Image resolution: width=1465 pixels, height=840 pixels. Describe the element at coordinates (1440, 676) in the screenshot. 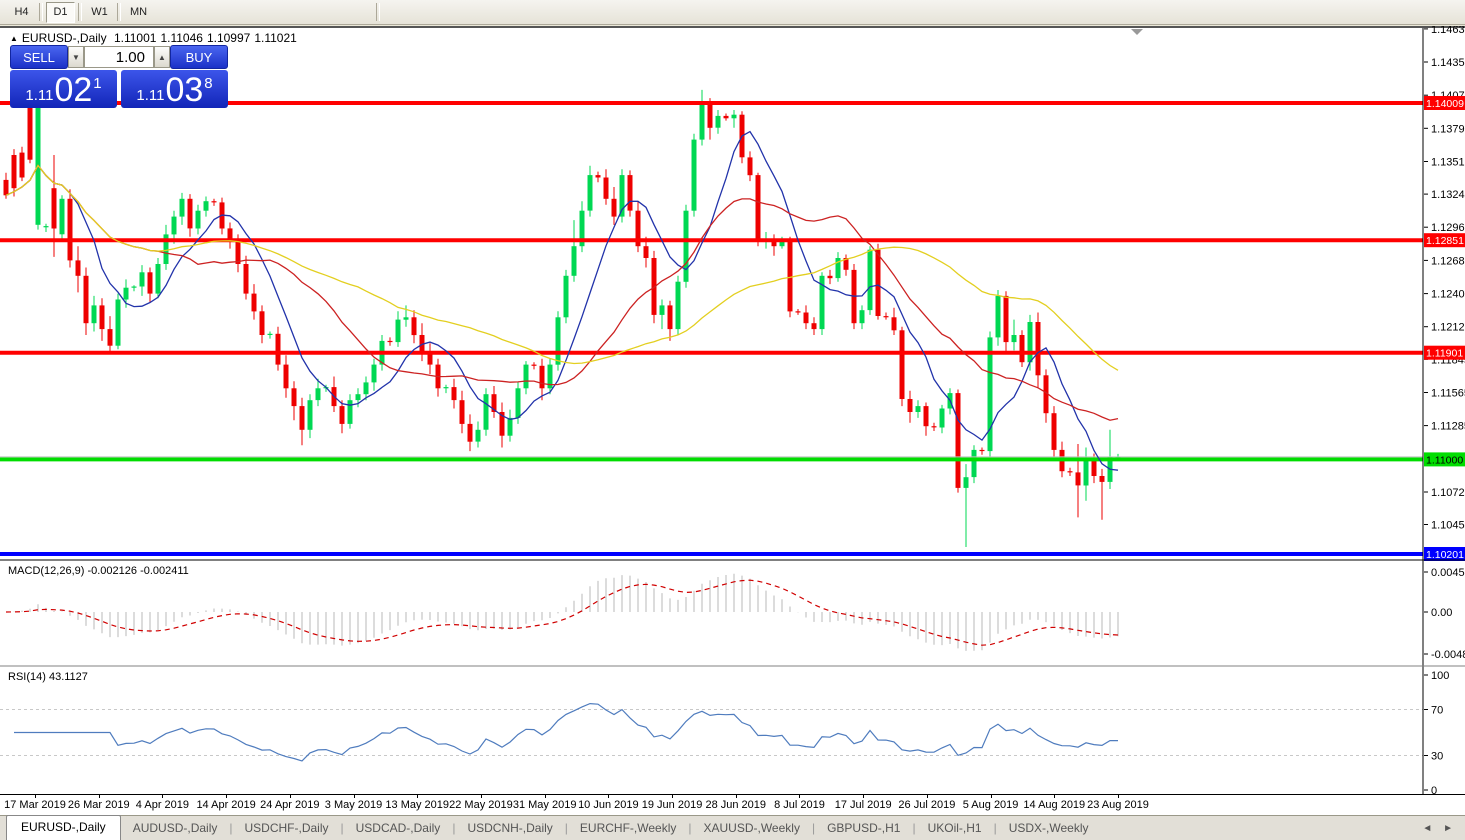

I see `rsi-tick-label: 100` at that location.